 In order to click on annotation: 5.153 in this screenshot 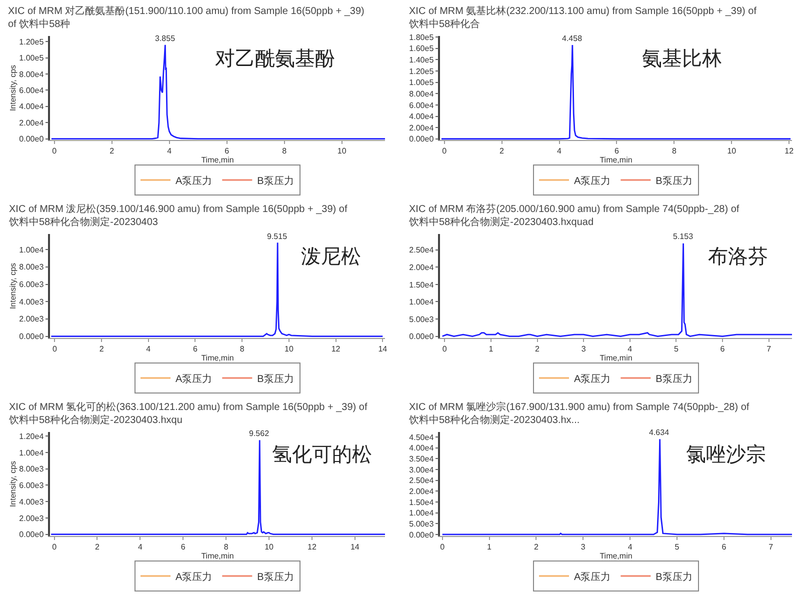, I will do `click(683, 236)`.